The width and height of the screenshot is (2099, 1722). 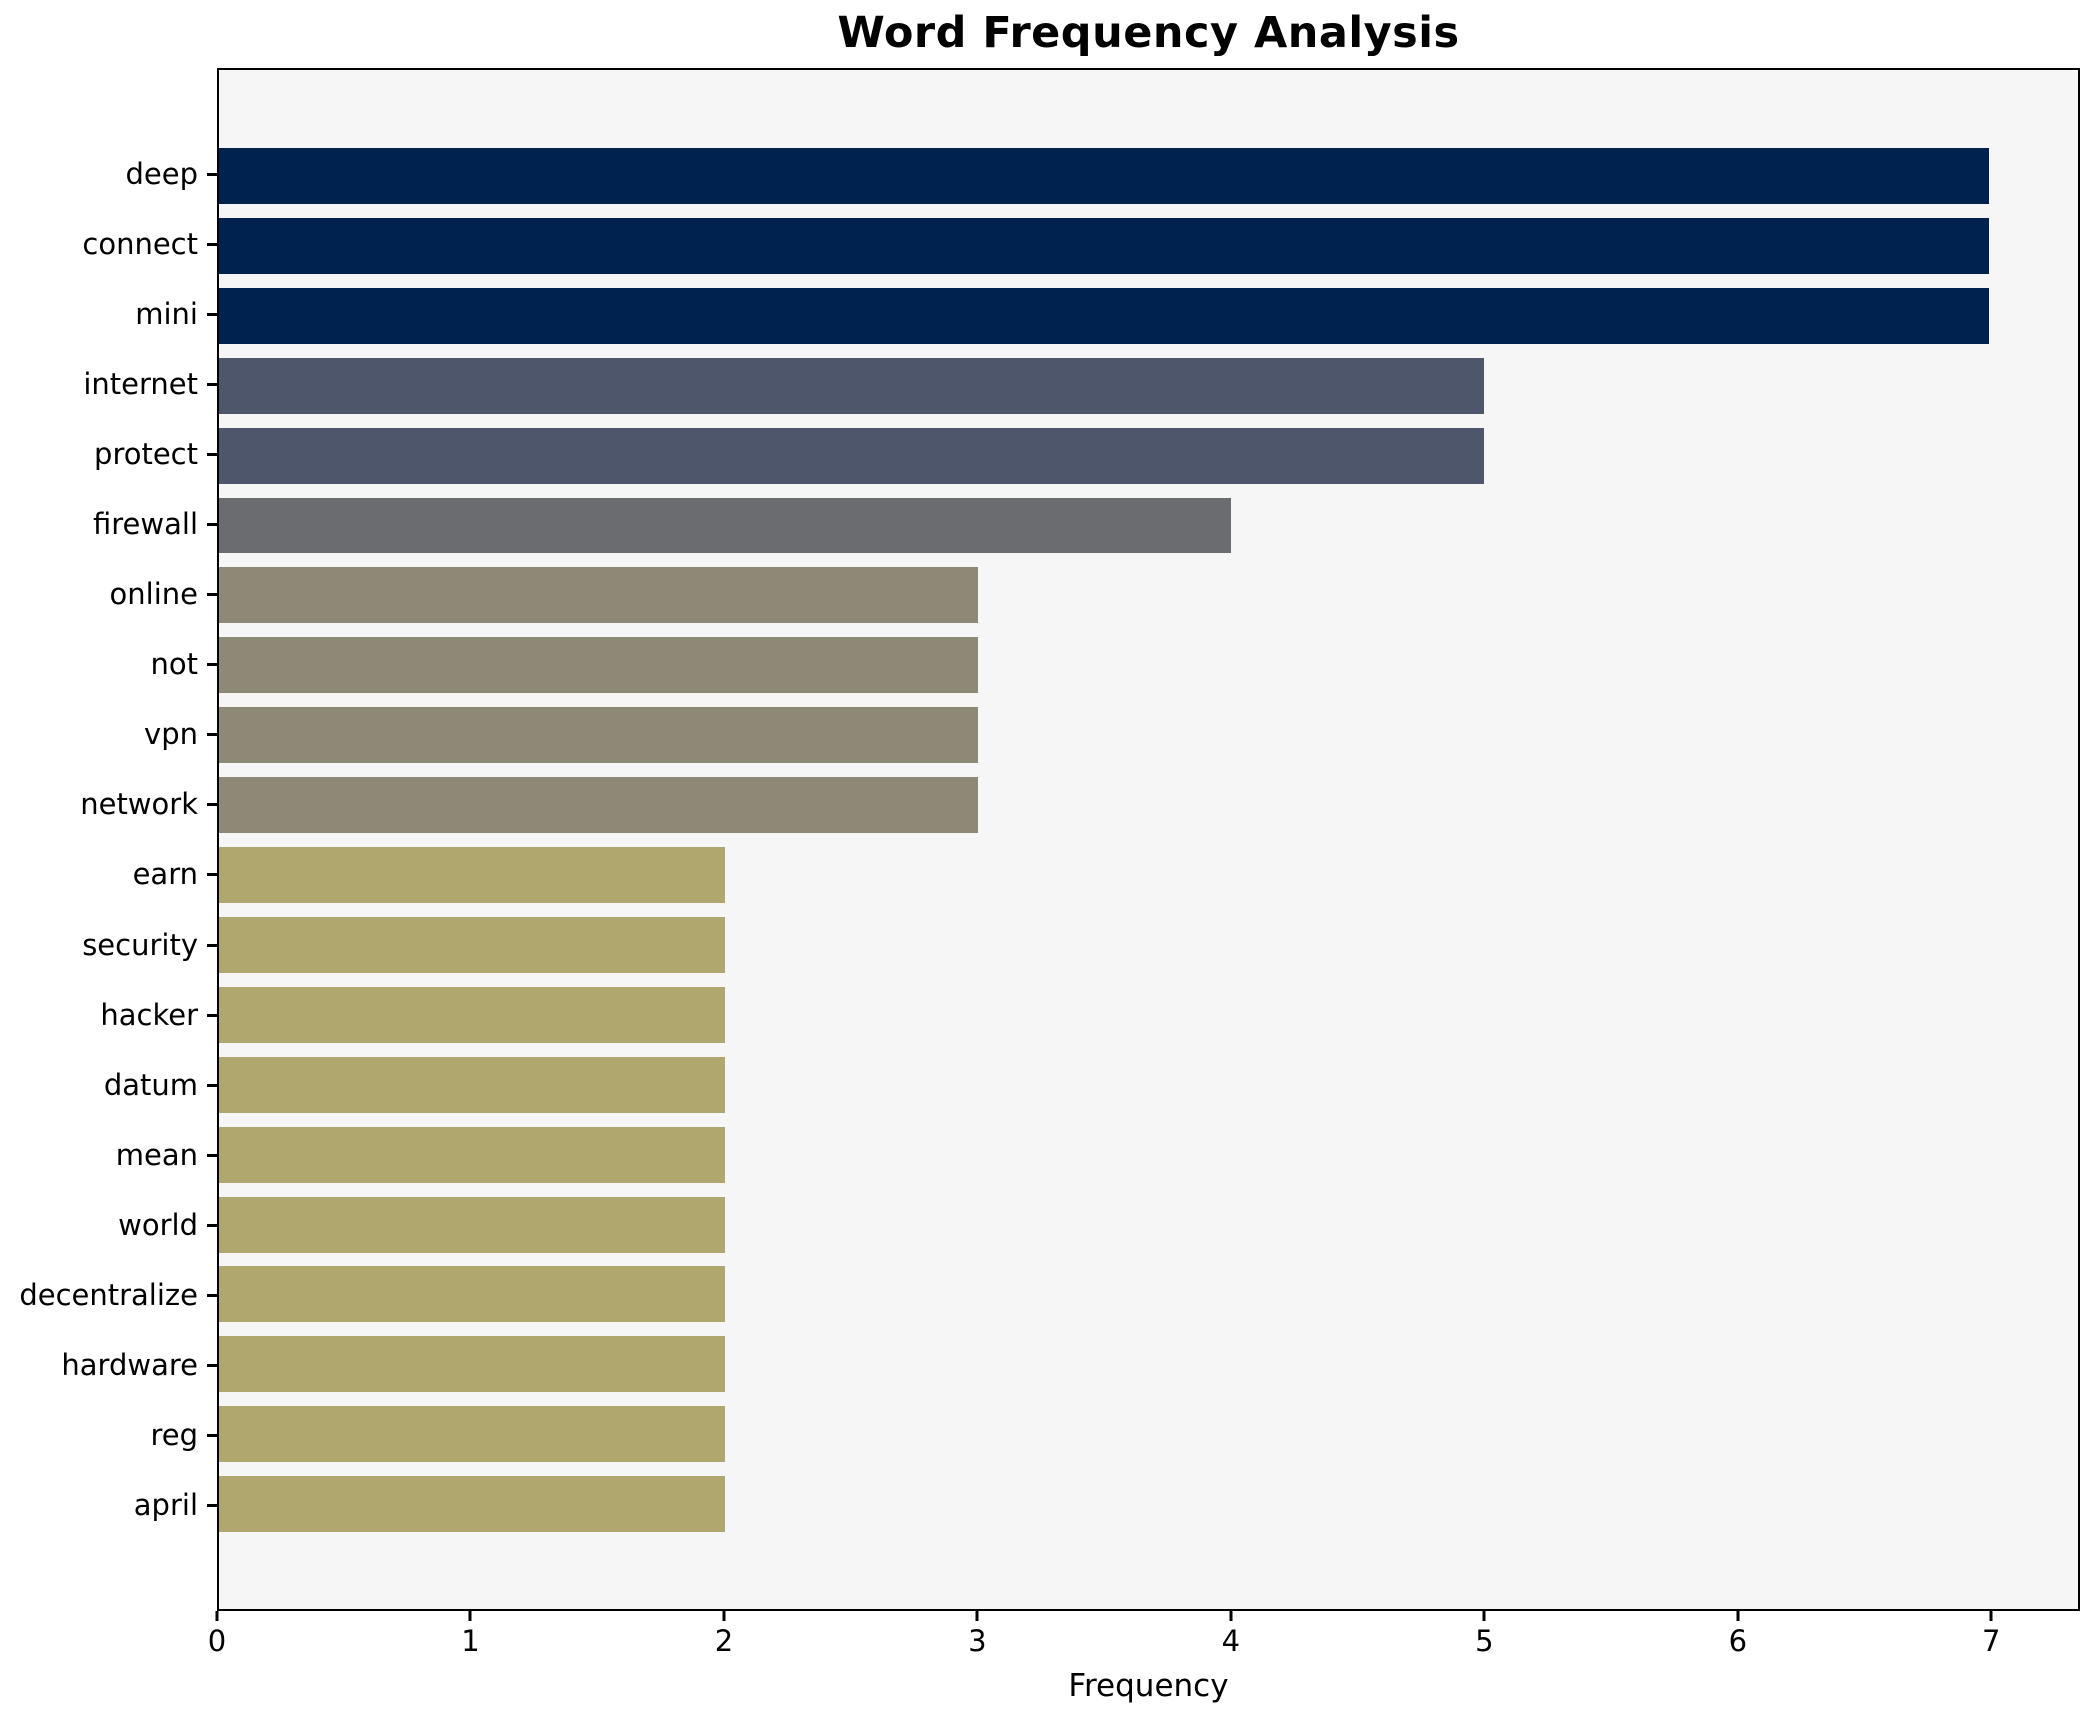 I want to click on x-axis-label: Frequency, so click(x=1148, y=1686).